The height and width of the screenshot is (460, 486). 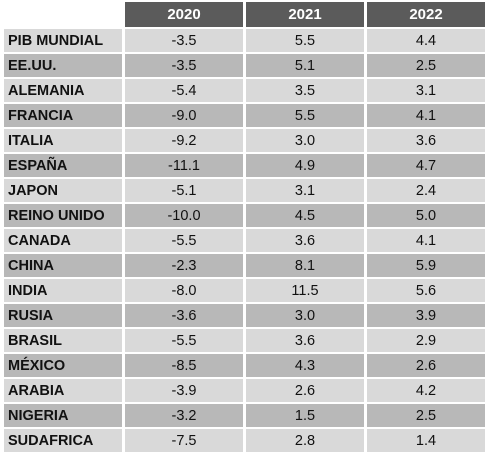 What do you see at coordinates (184, 315) in the screenshot?
I see `table-cell: -3.6` at bounding box center [184, 315].